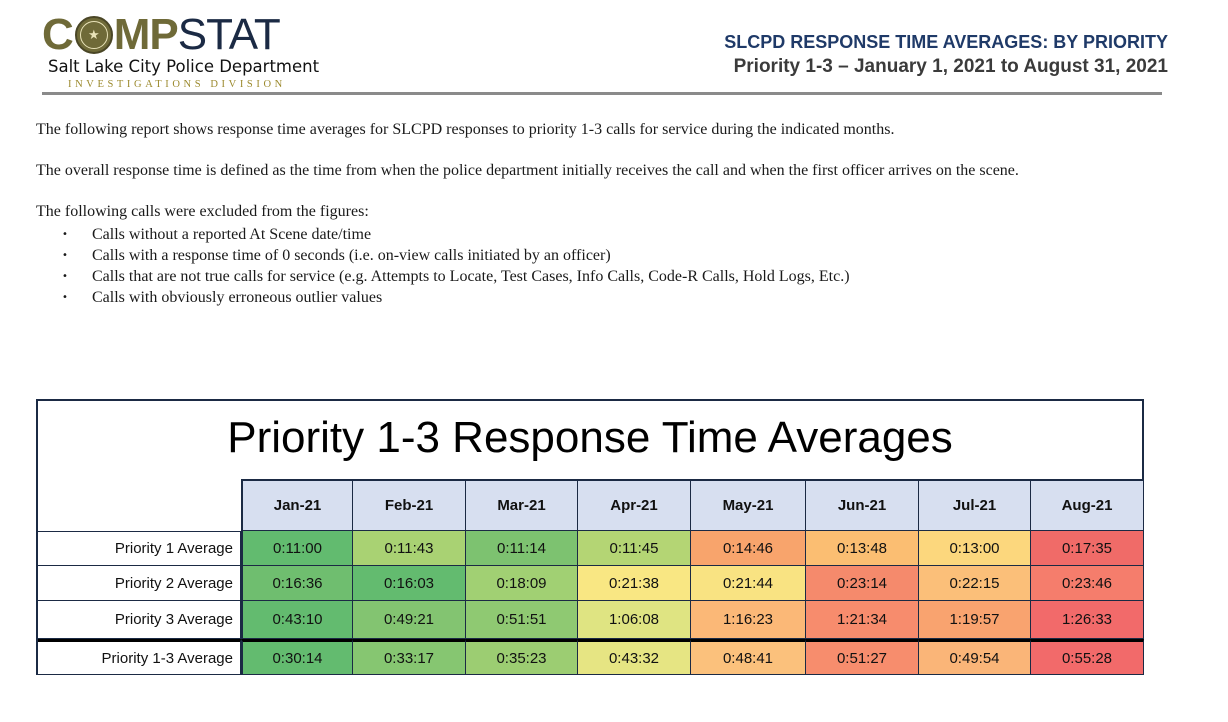 The height and width of the screenshot is (722, 1228). What do you see at coordinates (748, 583) in the screenshot?
I see `table-cell: 0:21:44` at bounding box center [748, 583].